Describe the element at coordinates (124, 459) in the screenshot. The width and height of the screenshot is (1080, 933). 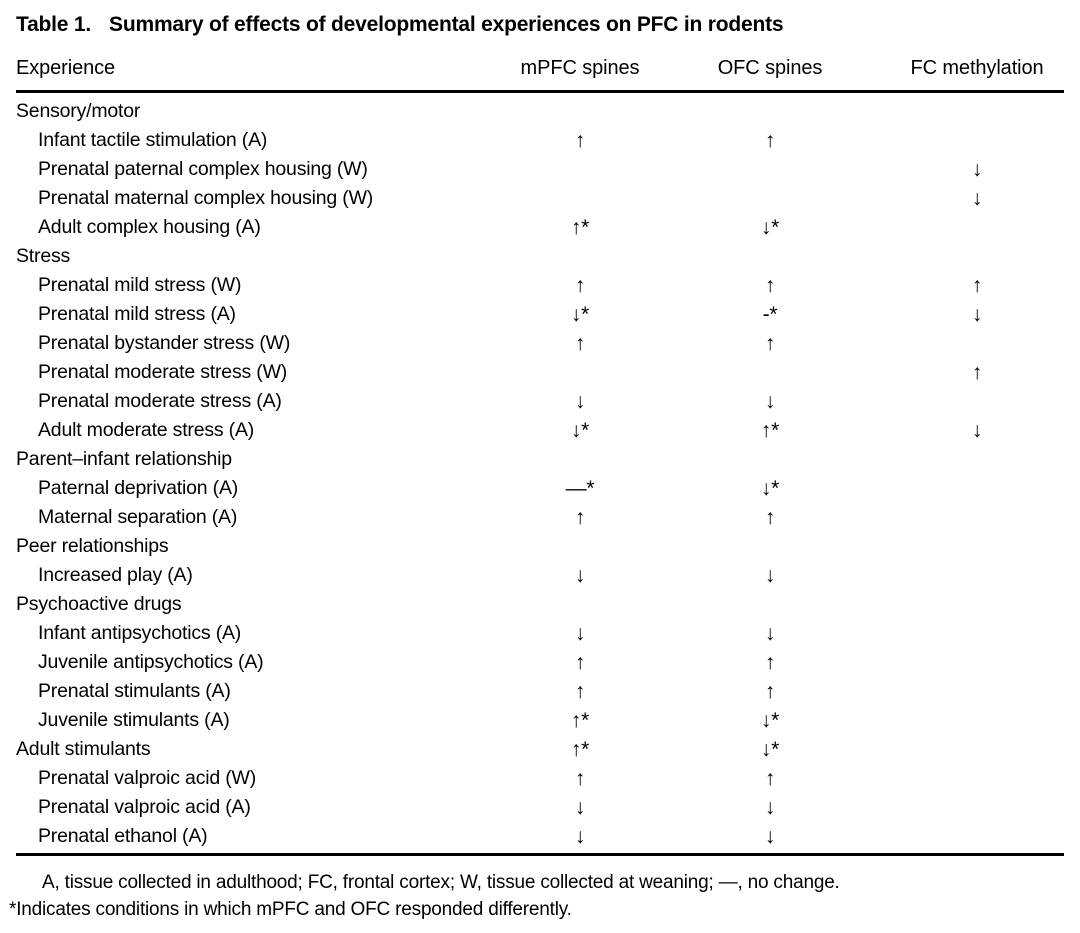
I see `experience-label: Parent–infant relationship` at that location.